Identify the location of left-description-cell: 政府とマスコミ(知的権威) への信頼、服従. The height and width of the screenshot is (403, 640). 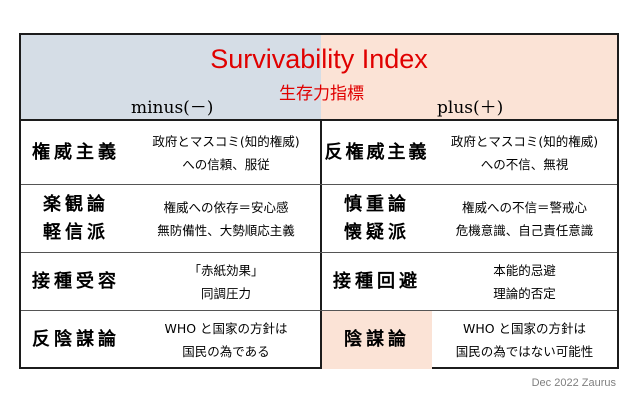
(226, 152).